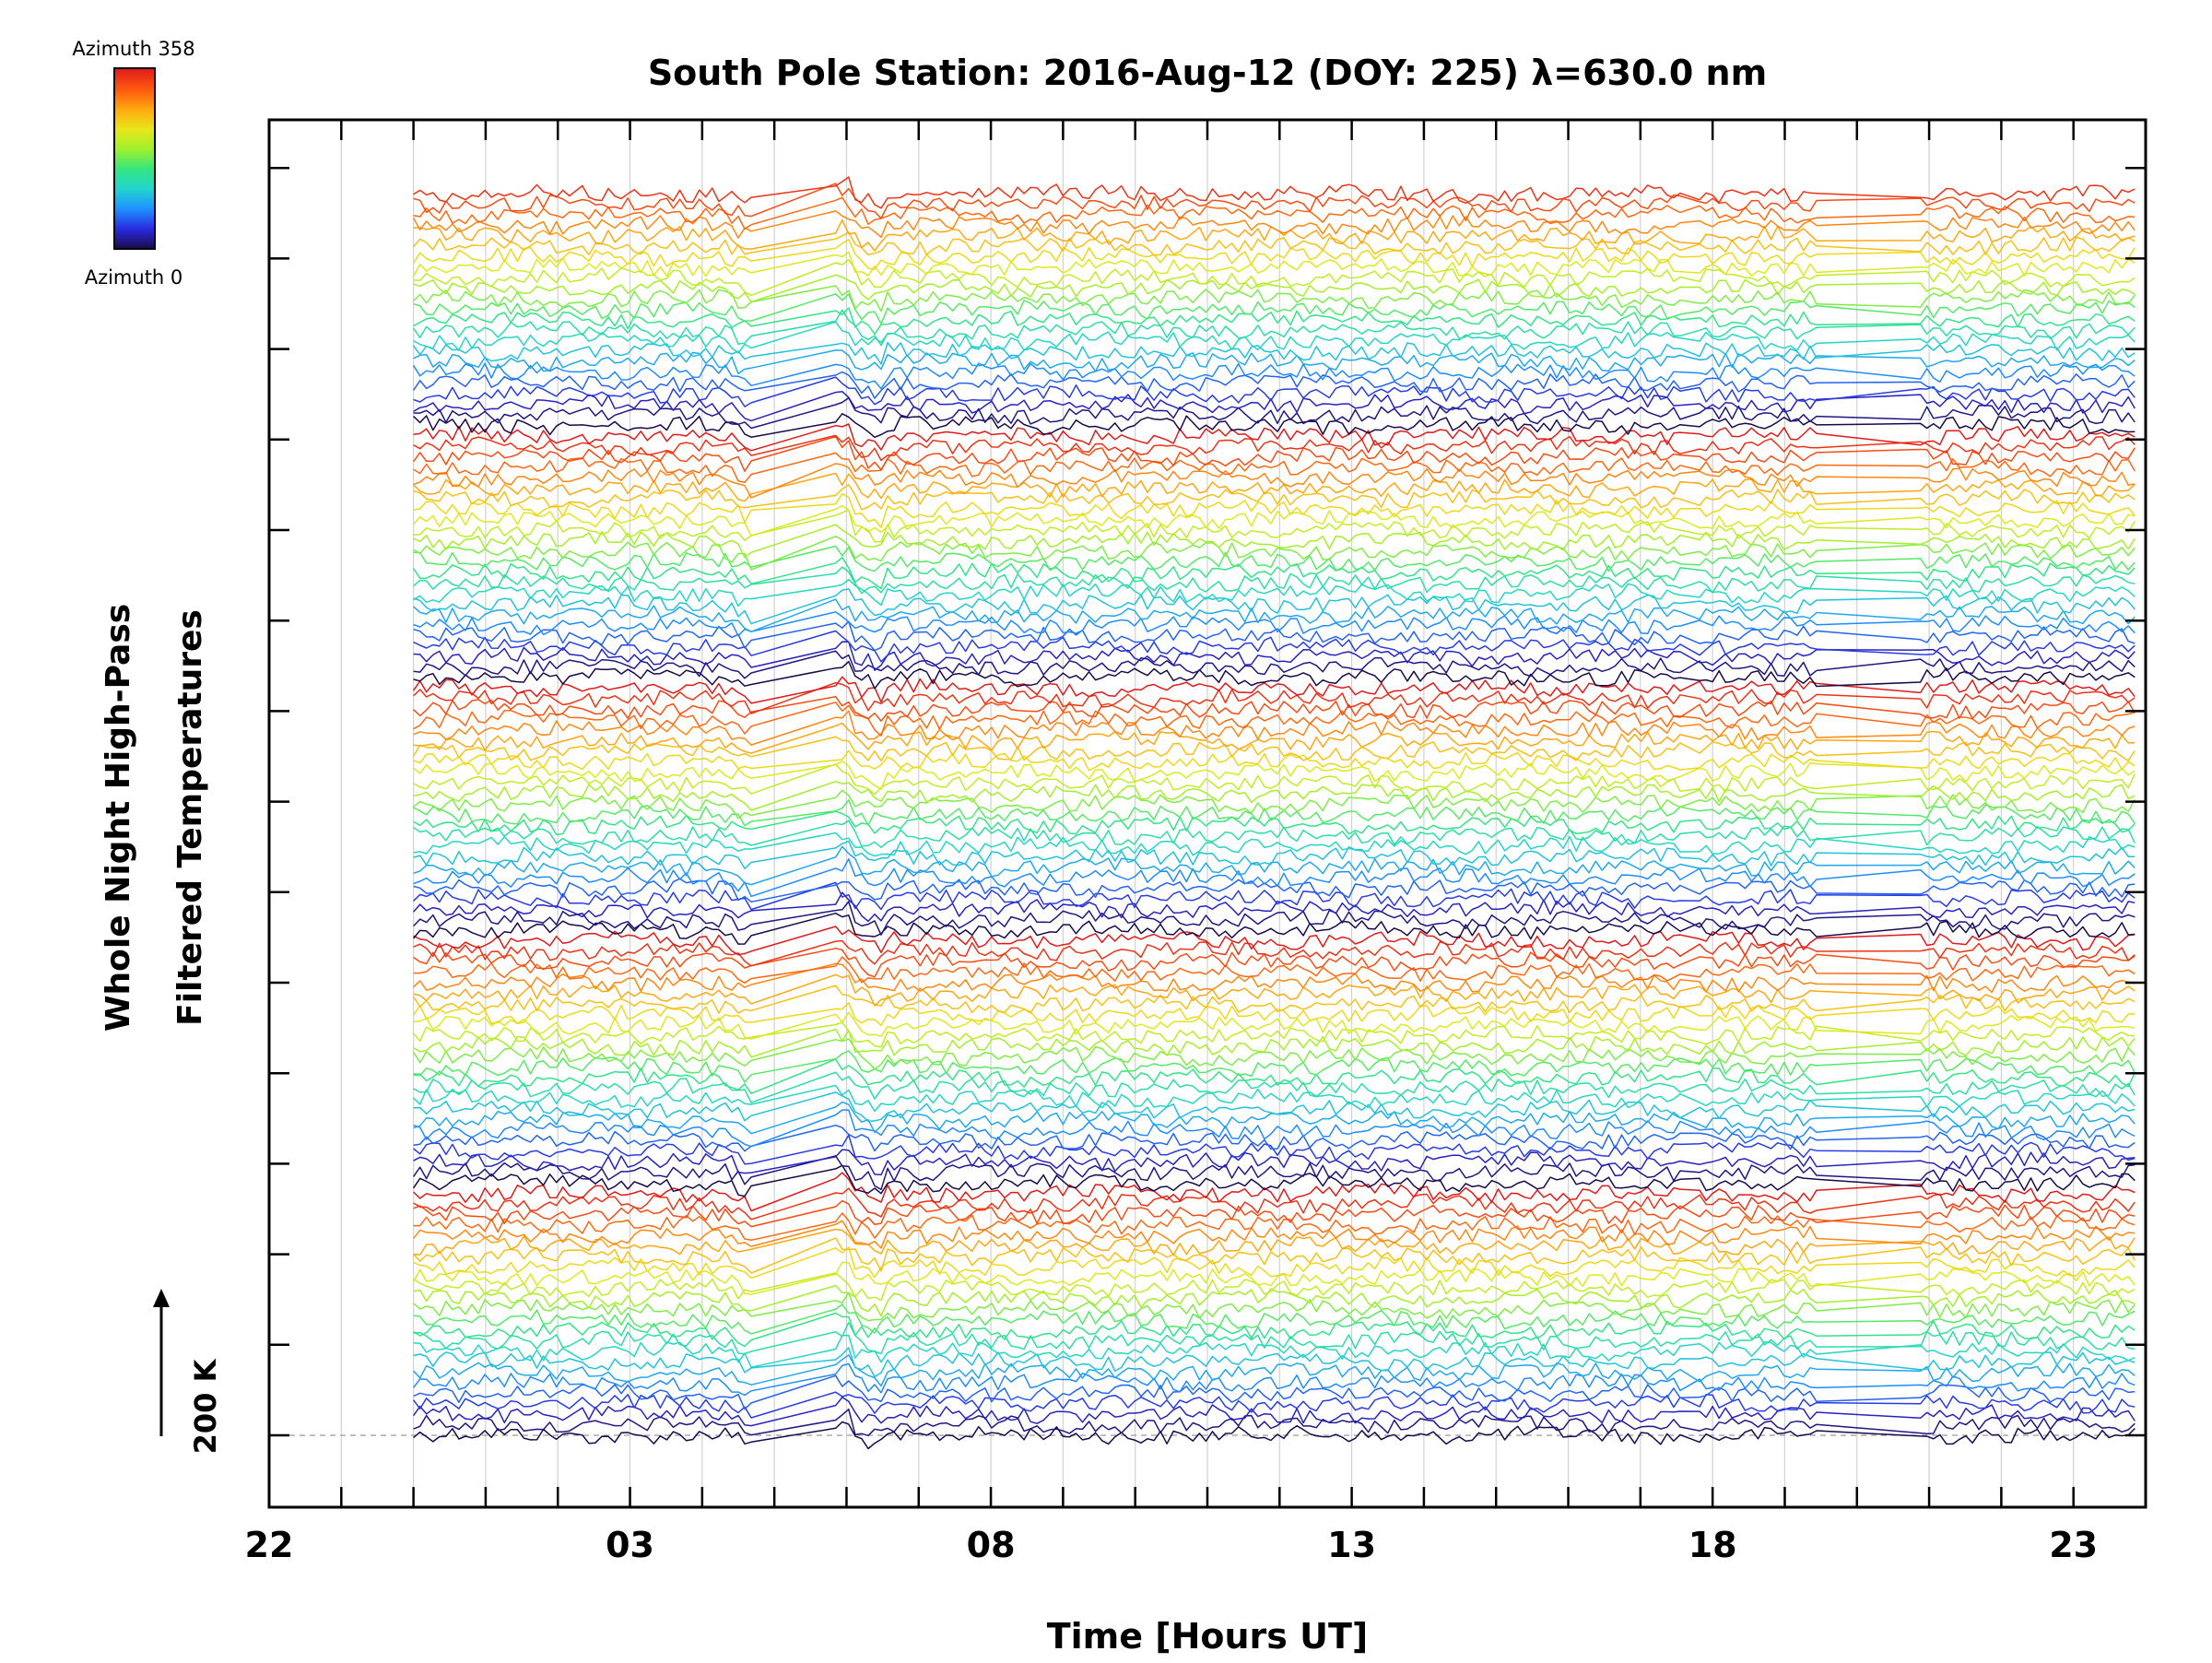  Describe the element at coordinates (630, 1545) in the screenshot. I see `x-tick-label-03: 03` at that location.